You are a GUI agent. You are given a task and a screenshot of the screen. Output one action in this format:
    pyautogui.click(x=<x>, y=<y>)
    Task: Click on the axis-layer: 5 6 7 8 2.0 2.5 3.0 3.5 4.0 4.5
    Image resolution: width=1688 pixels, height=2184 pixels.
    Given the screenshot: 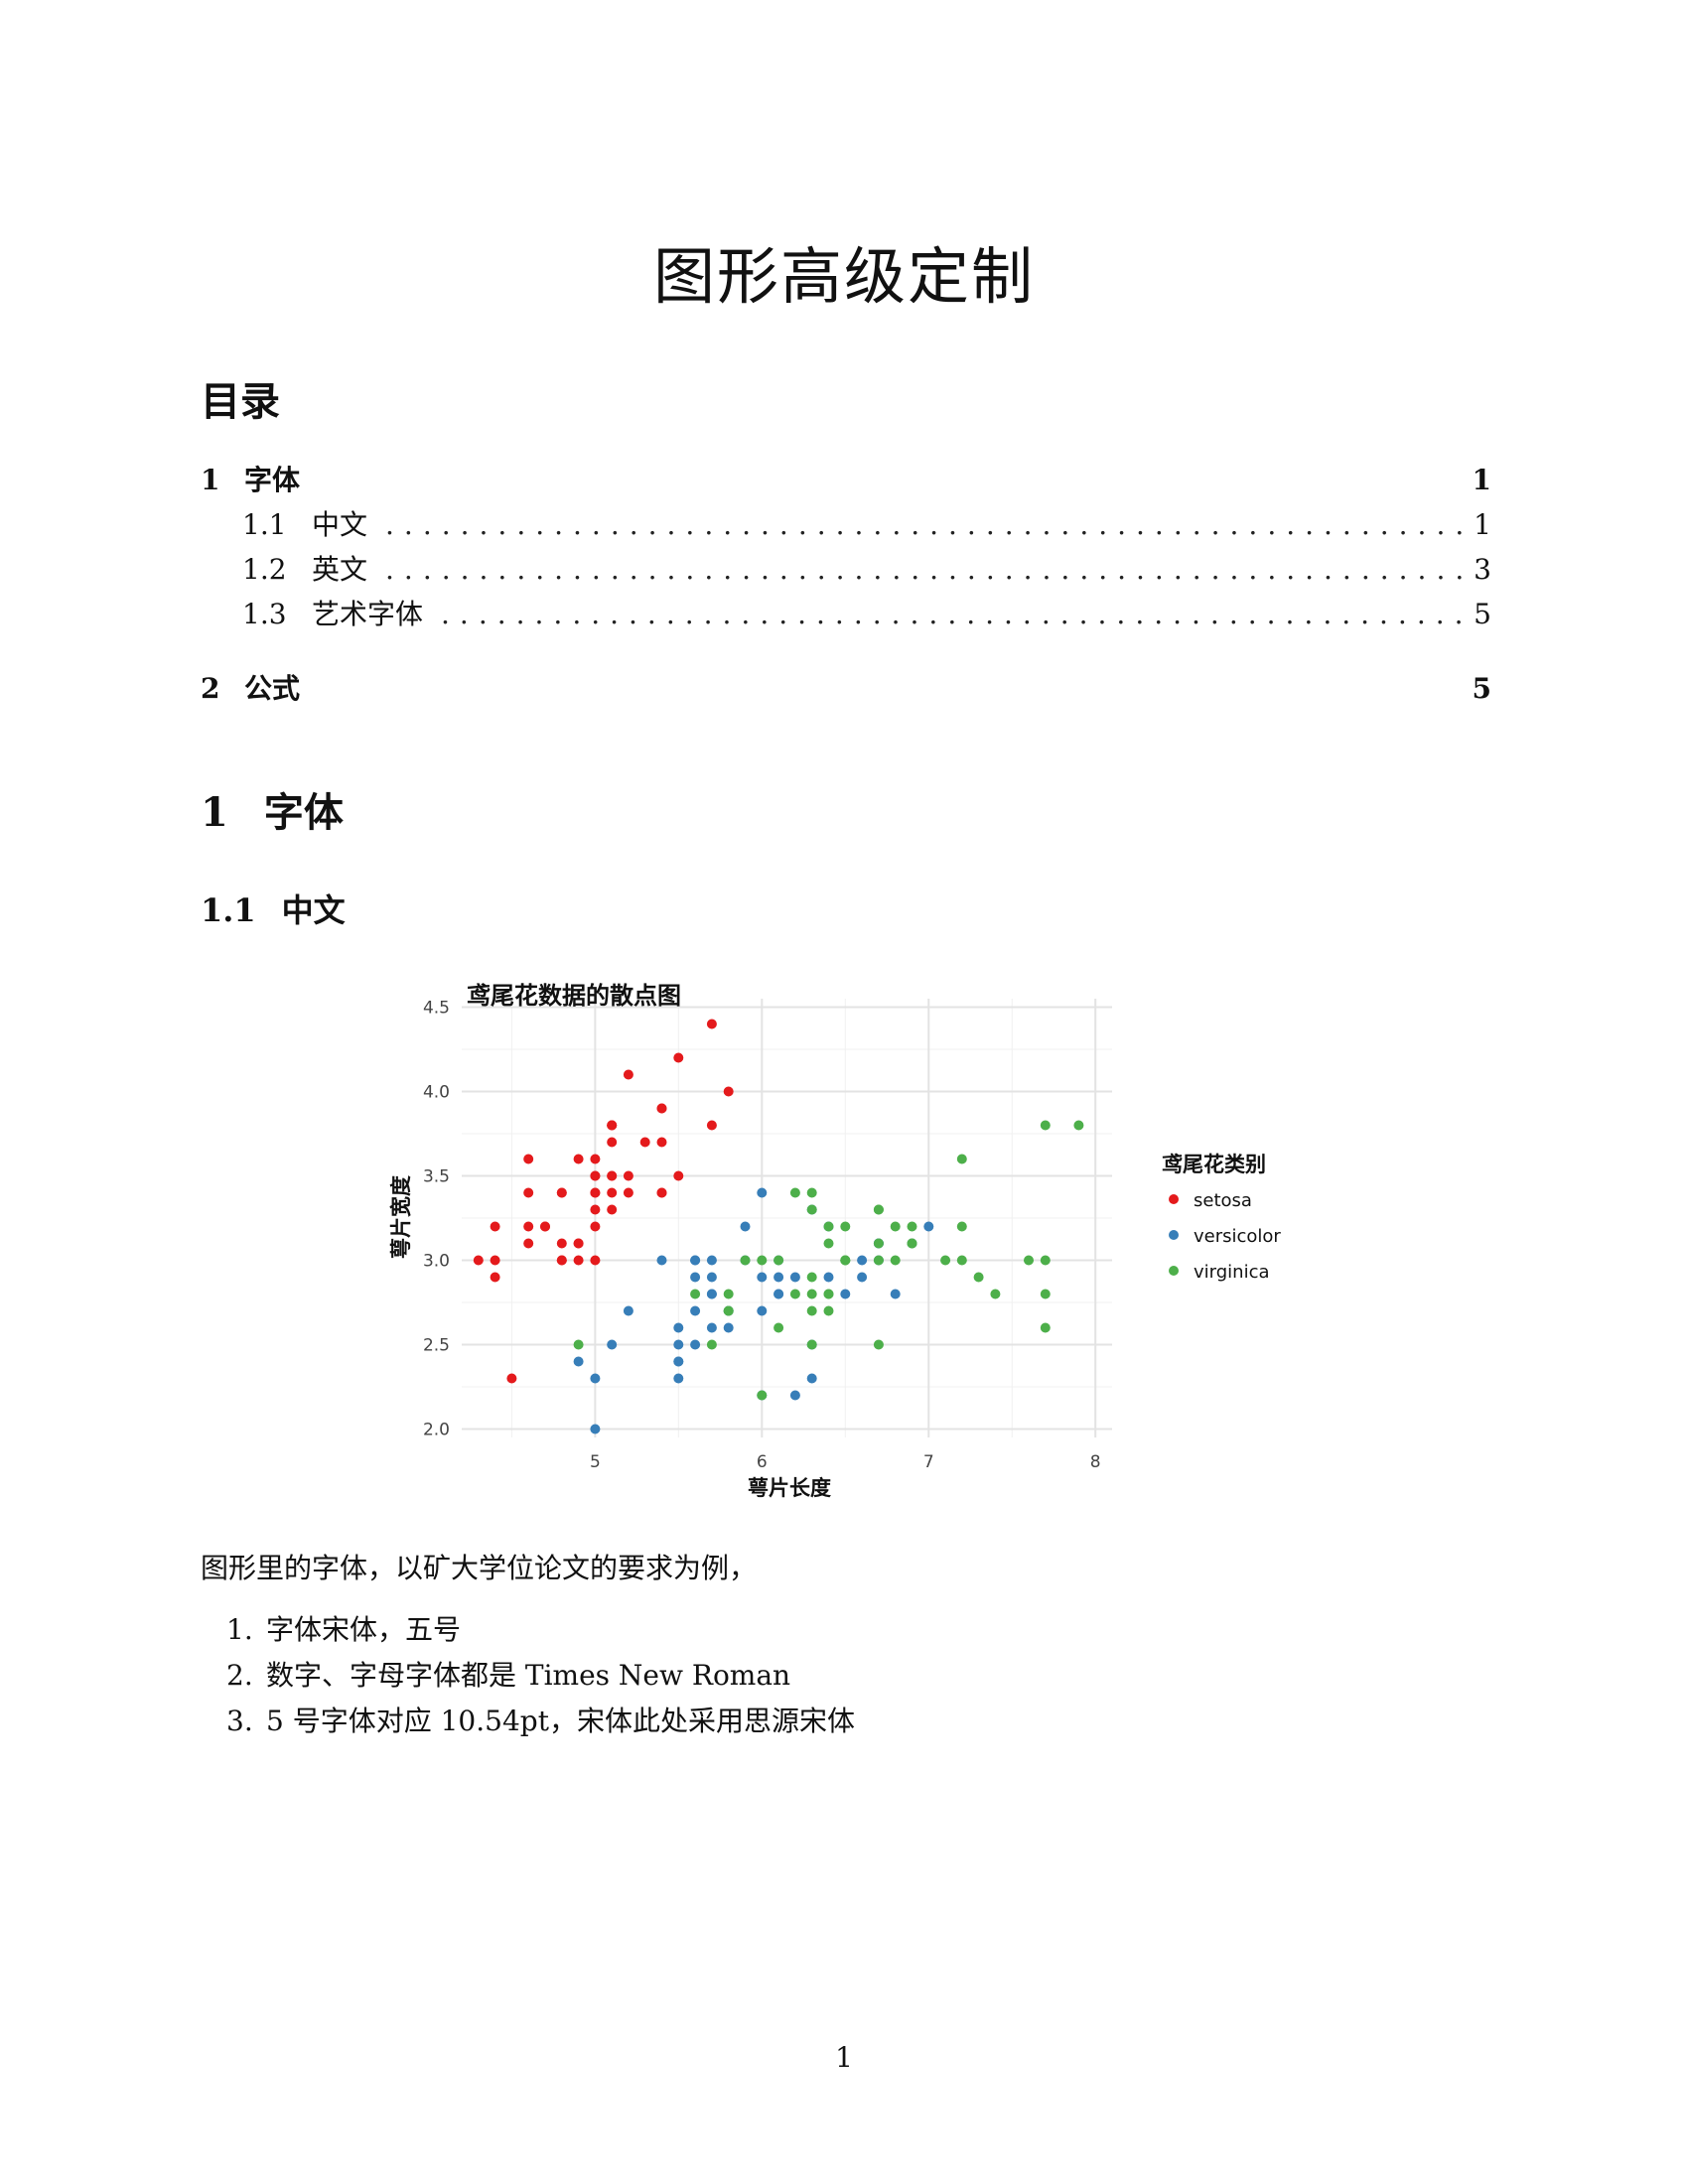 What is the action you would take?
    pyautogui.click(x=762, y=1236)
    